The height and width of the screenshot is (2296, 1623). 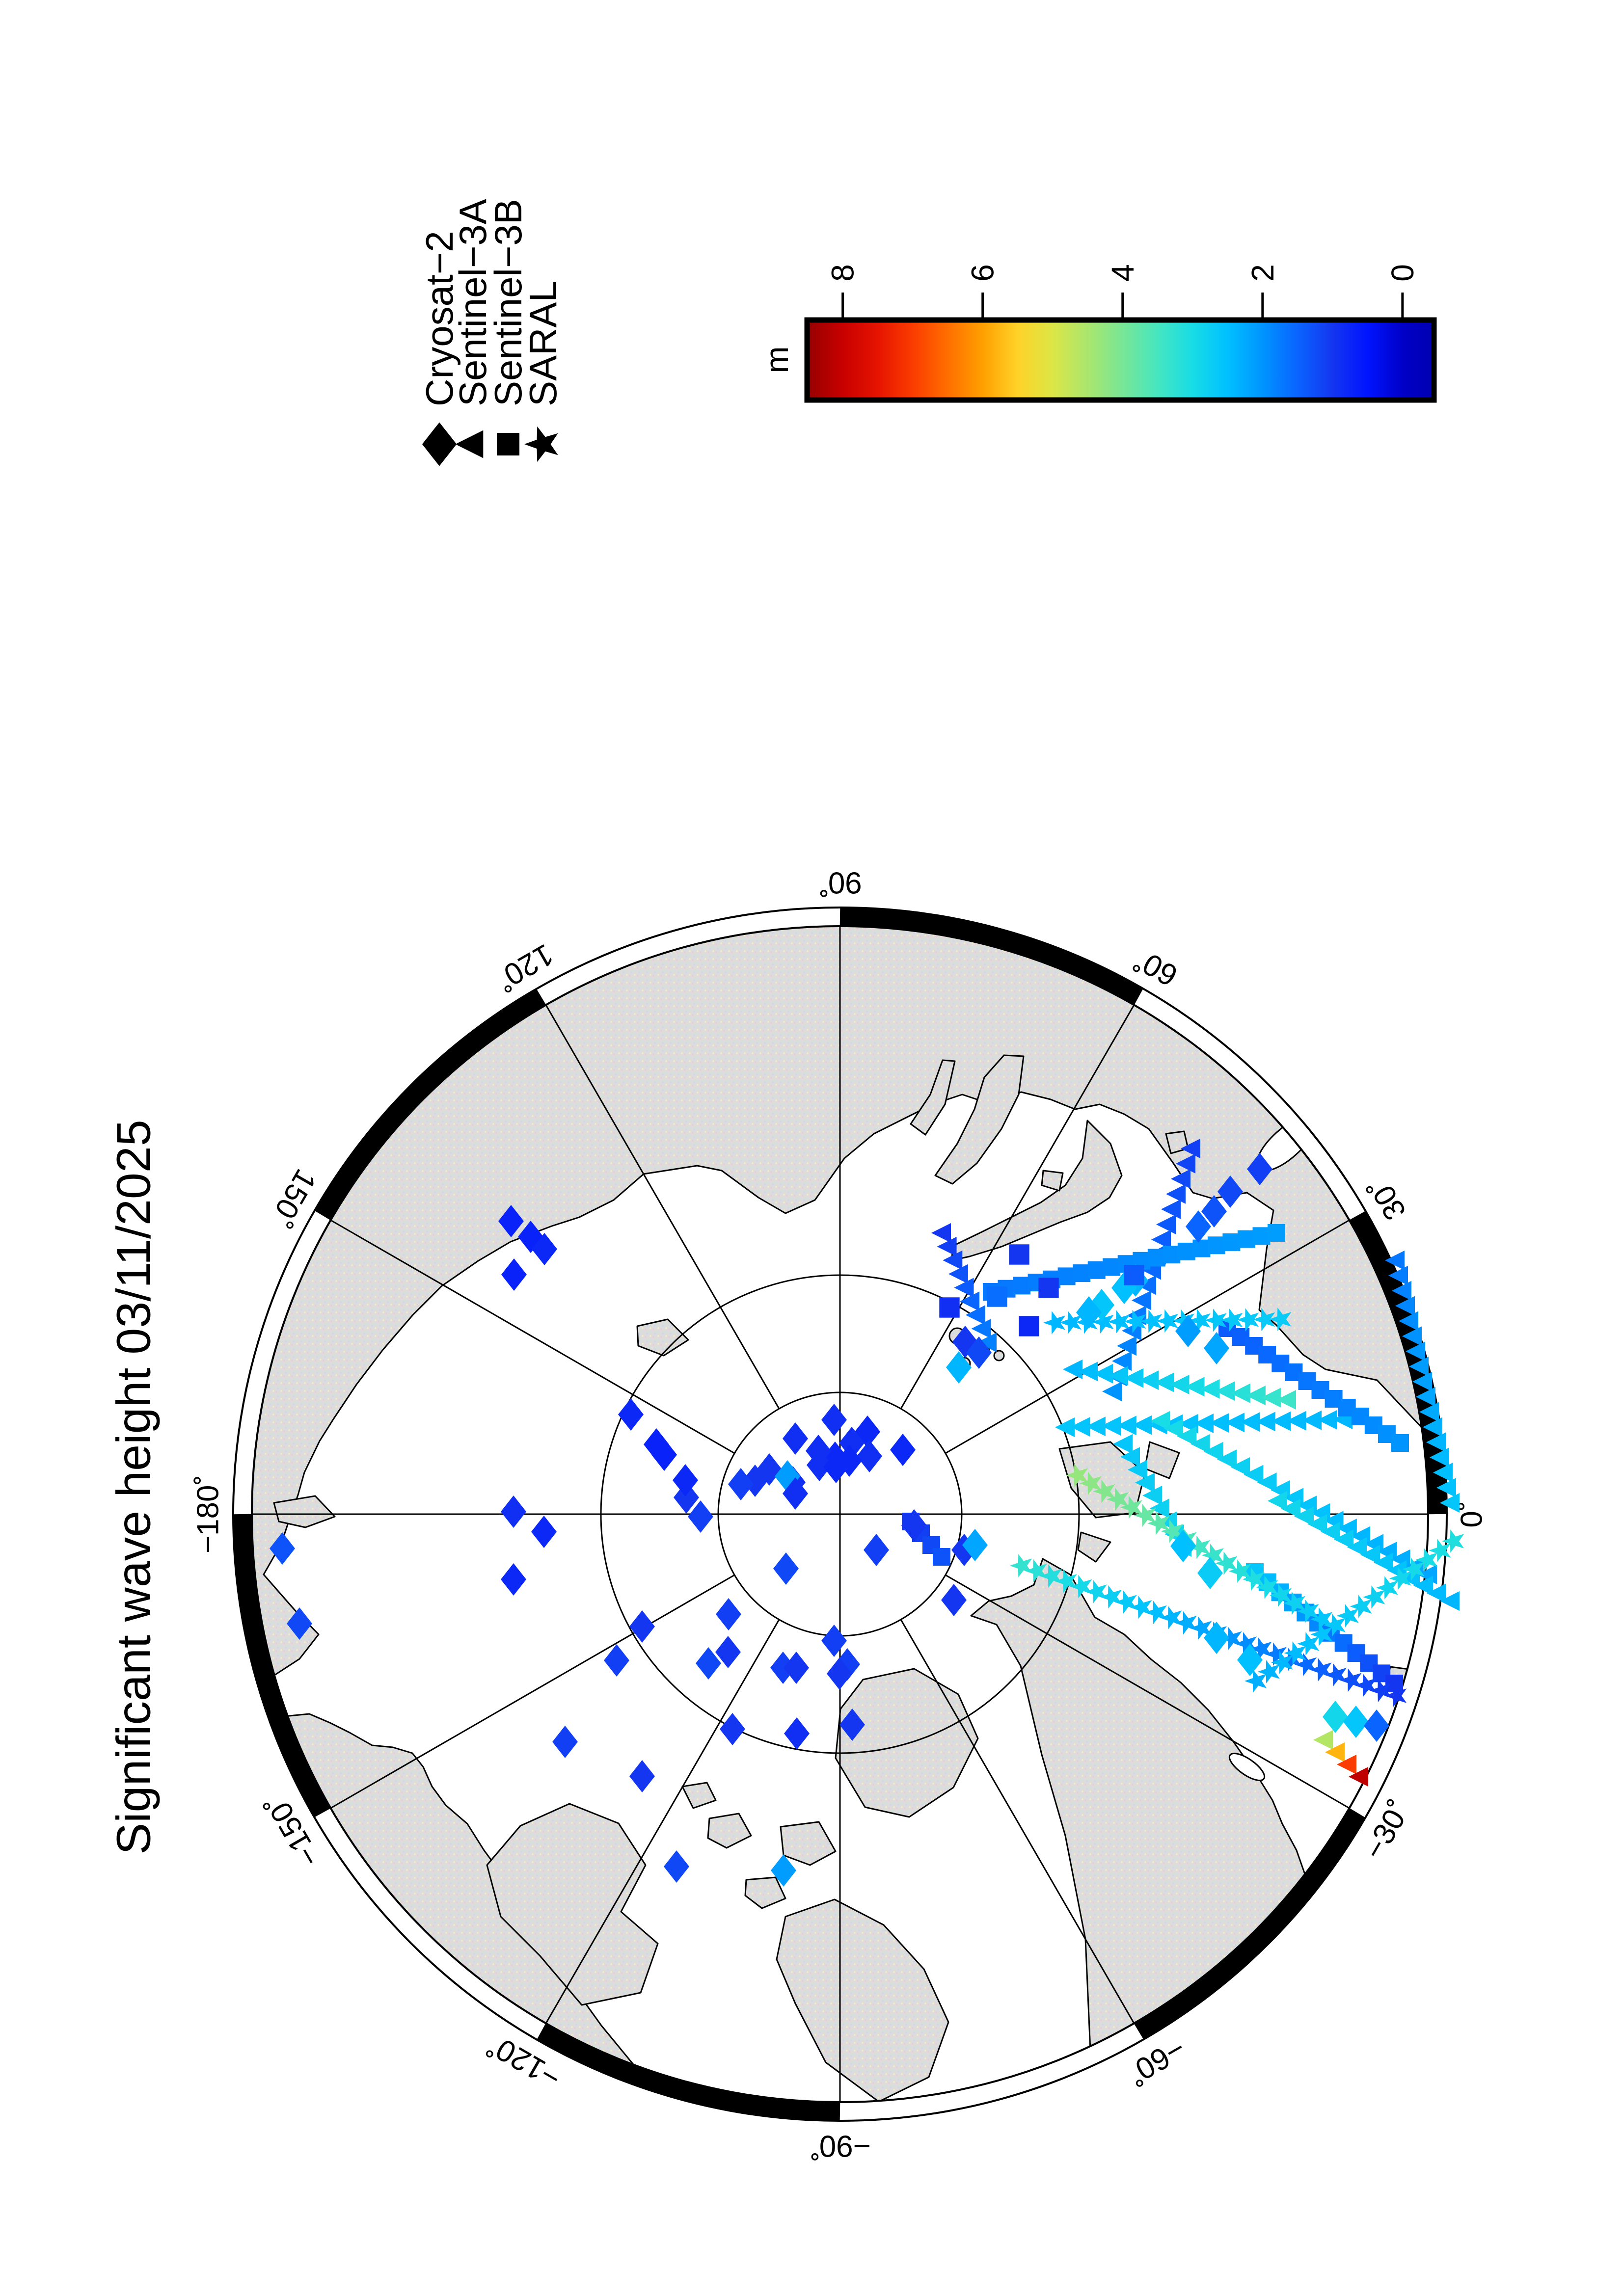 I want to click on longitude-label: −30˚, so click(x=1387, y=1830).